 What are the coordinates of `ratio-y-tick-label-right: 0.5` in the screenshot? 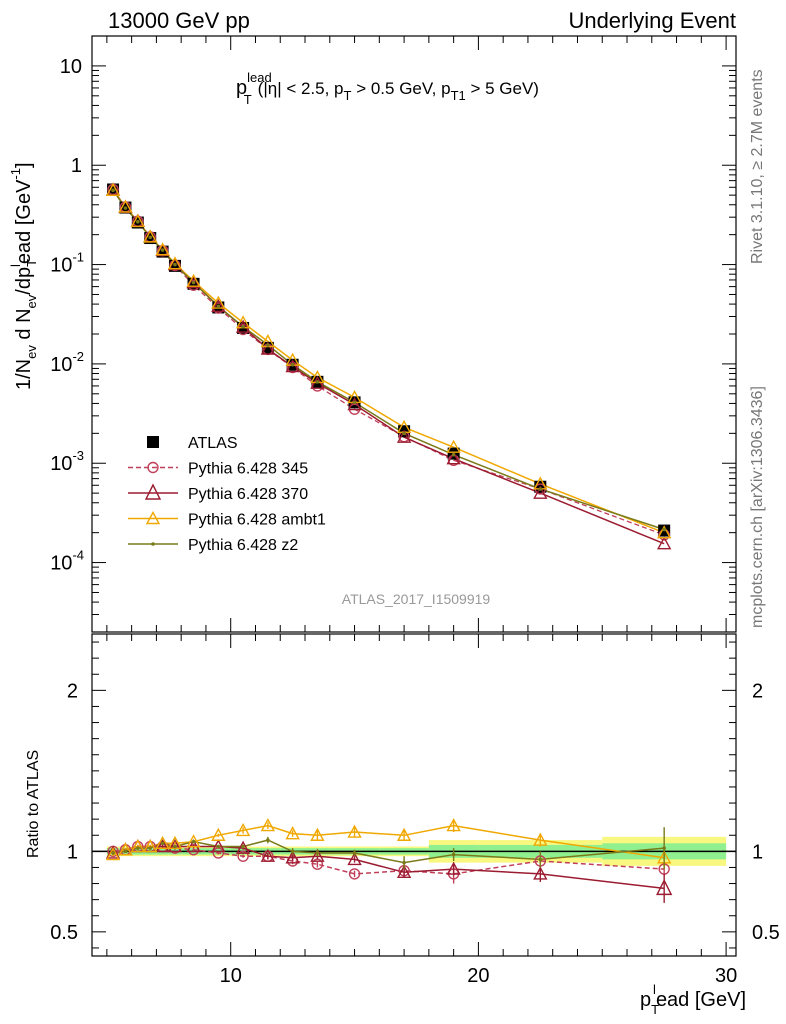 It's located at (766, 933).